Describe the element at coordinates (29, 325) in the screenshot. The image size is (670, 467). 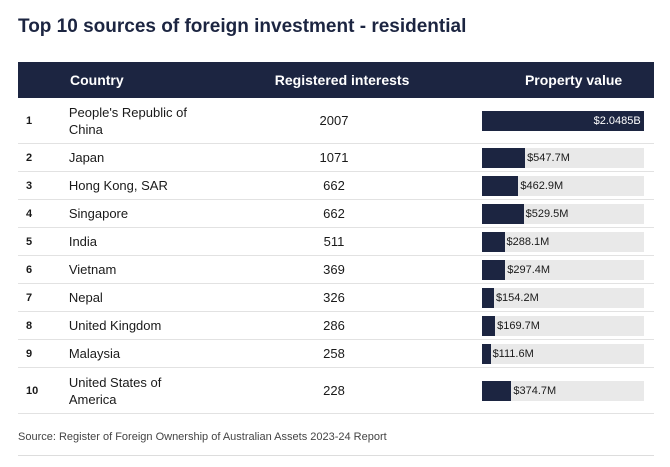
I see `rank: 8` at that location.